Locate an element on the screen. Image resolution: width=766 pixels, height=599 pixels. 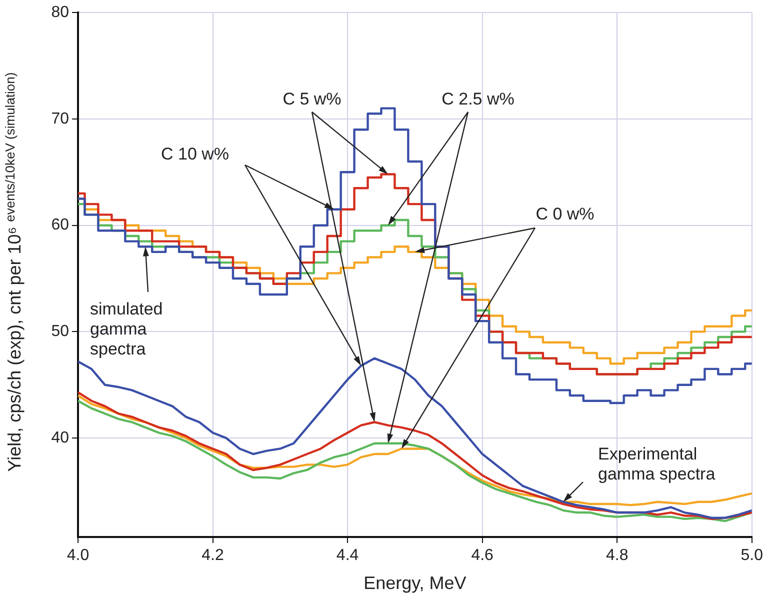
x-tick-label: 4.2 is located at coordinates (213, 555).